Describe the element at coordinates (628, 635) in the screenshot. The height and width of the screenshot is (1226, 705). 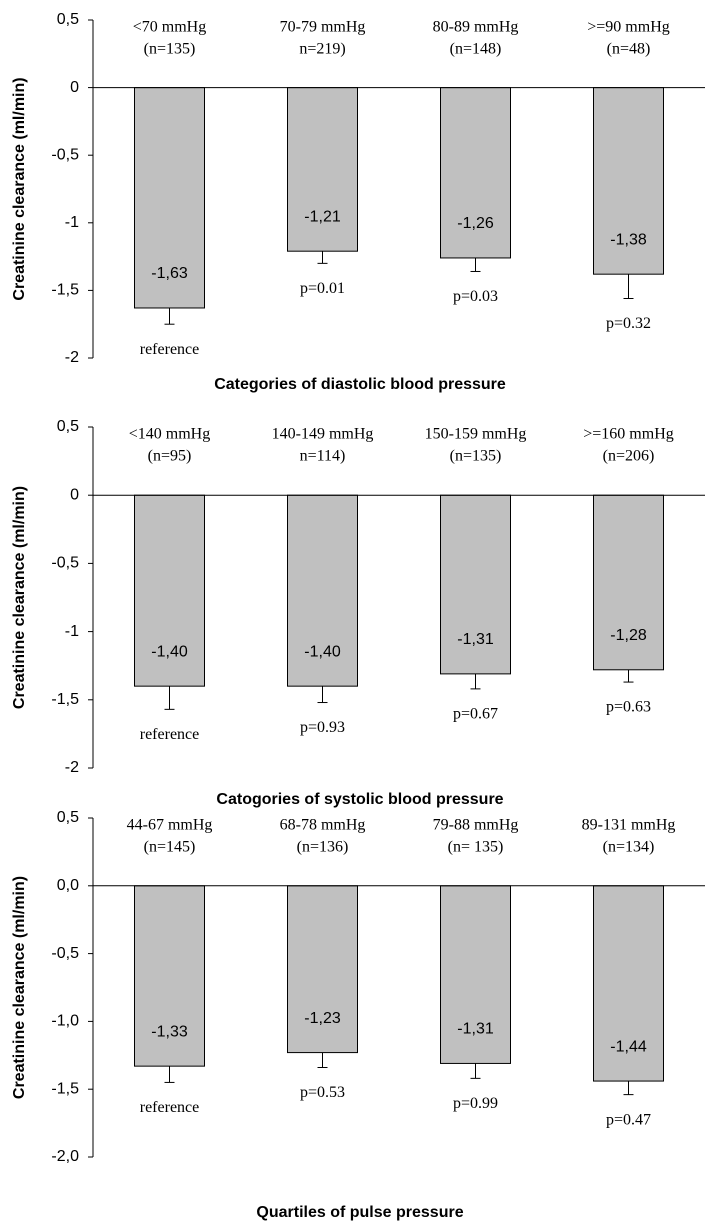
I see `value-label: -1,28` at that location.